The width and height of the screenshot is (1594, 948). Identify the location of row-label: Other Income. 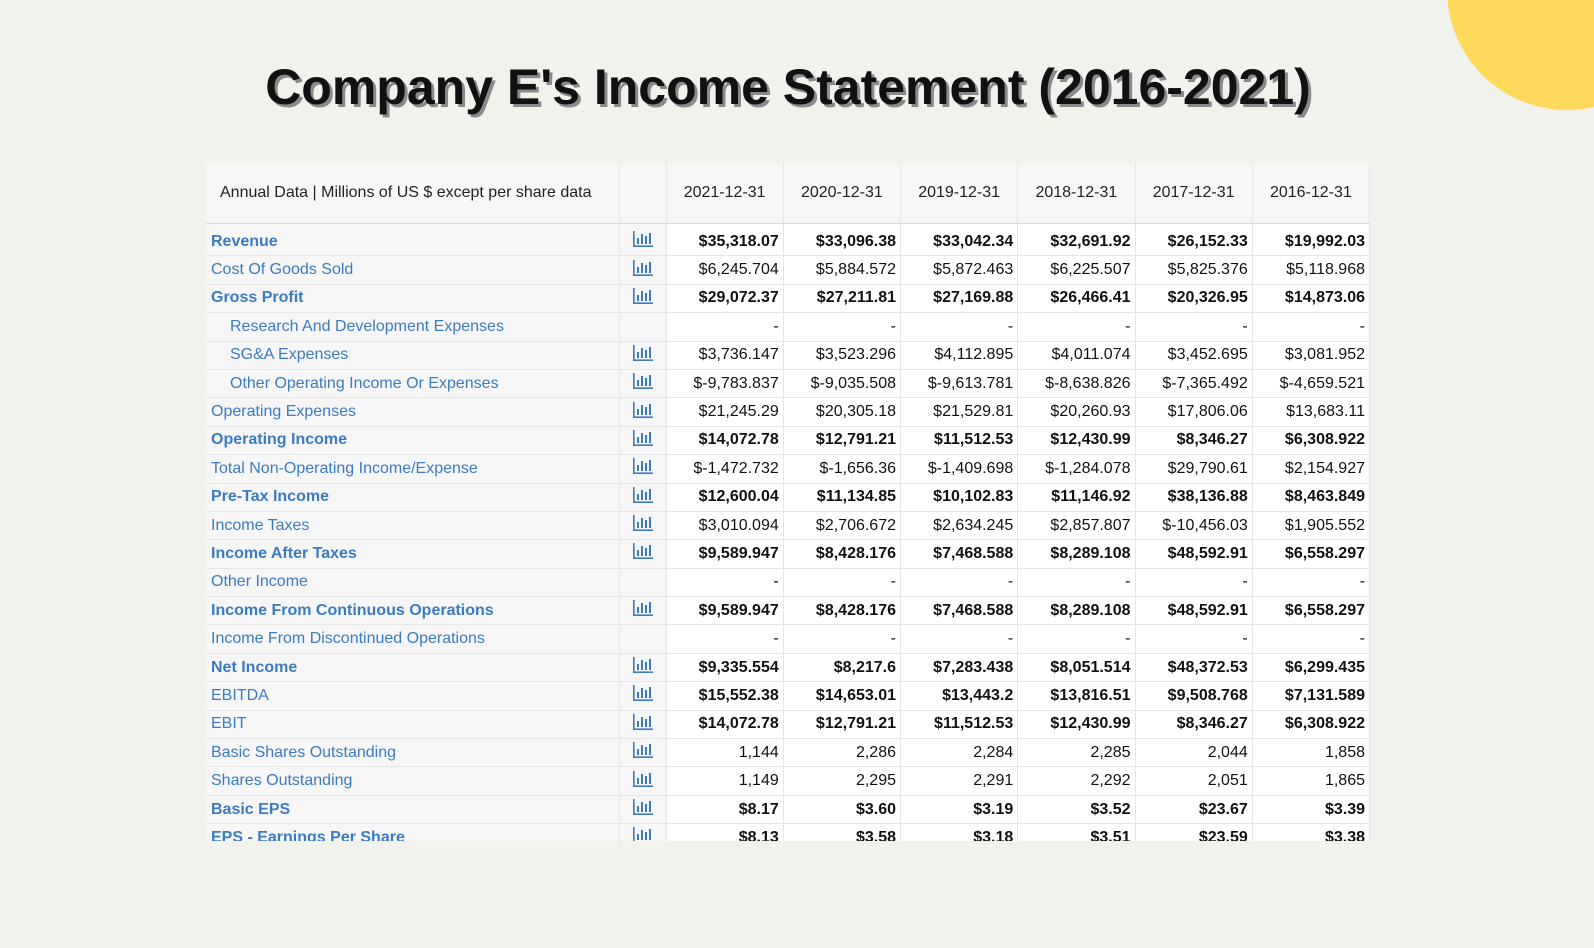
(413, 583).